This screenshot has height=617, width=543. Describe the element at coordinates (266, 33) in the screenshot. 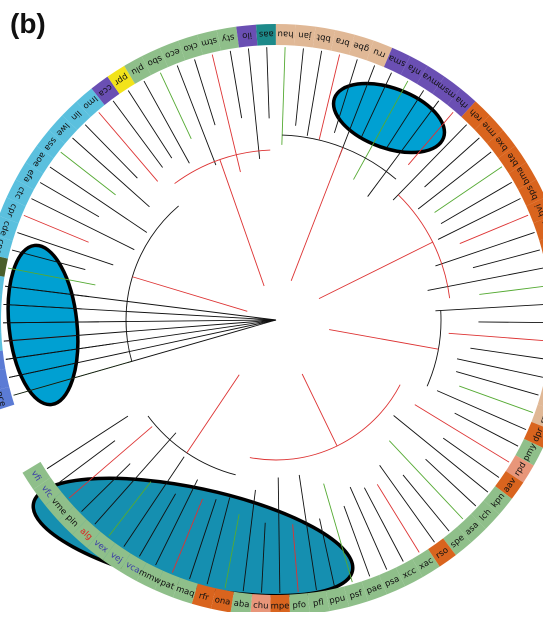

I see `leaf-label: aas` at that location.